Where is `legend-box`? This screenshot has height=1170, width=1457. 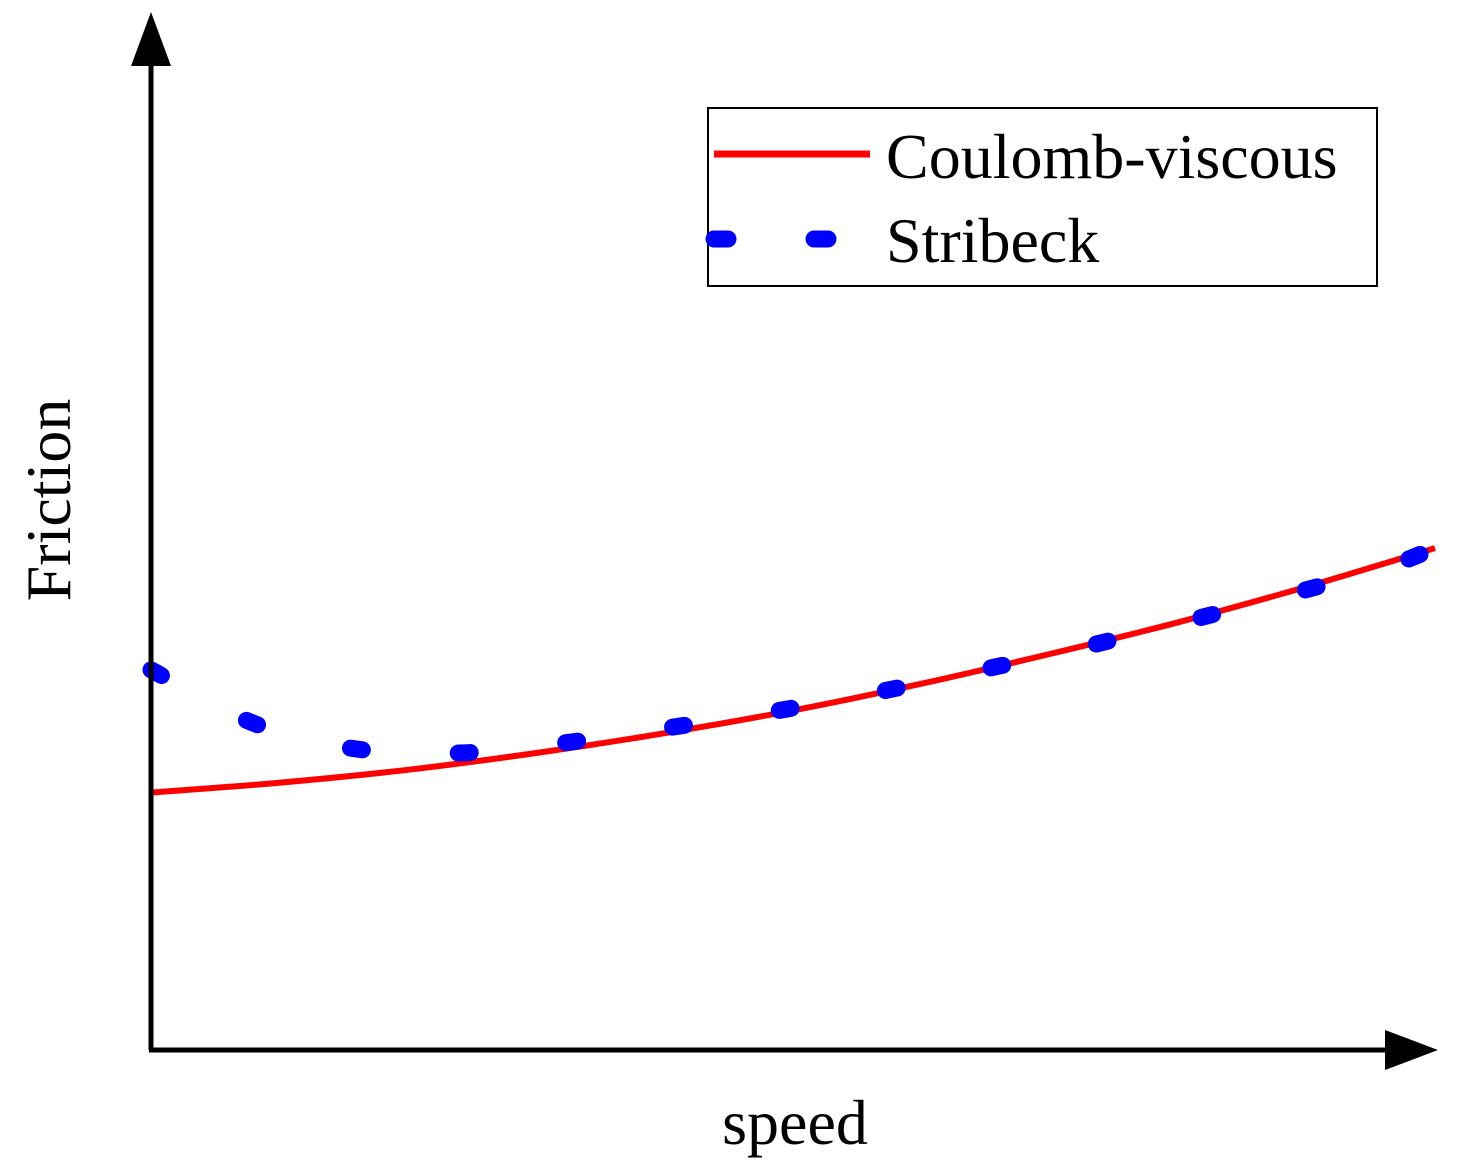 legend-box is located at coordinates (1042, 197).